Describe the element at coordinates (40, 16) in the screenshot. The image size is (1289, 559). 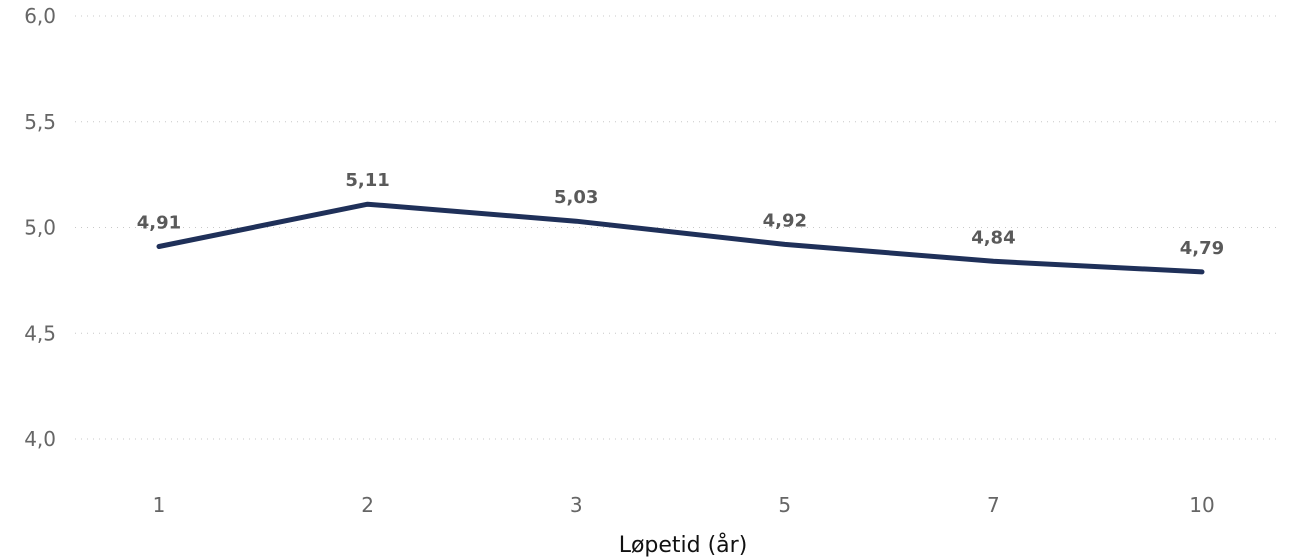
I see `y-tick-label: 6,0` at that location.